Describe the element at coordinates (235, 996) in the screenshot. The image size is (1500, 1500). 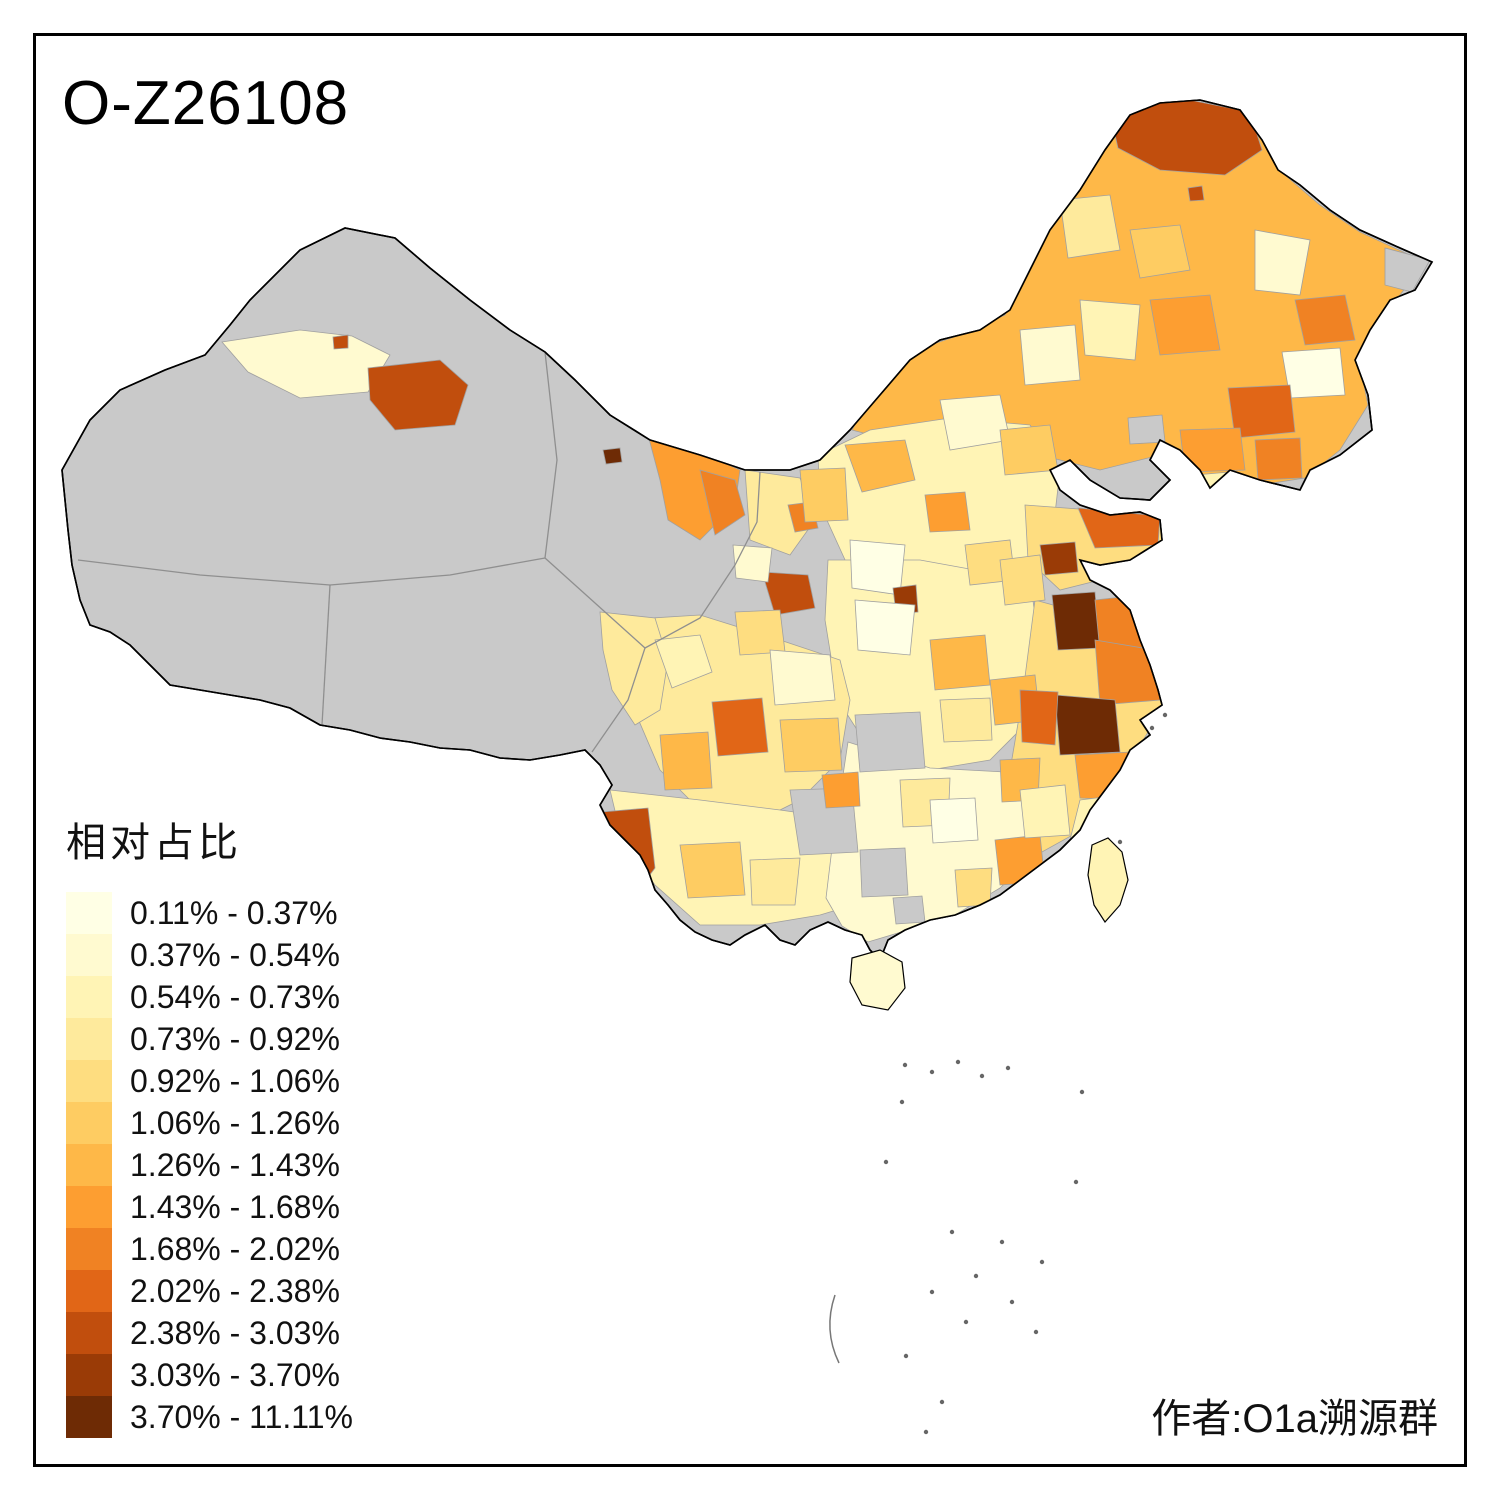
I see `legend-label: 0.54% - 0.73%` at that location.